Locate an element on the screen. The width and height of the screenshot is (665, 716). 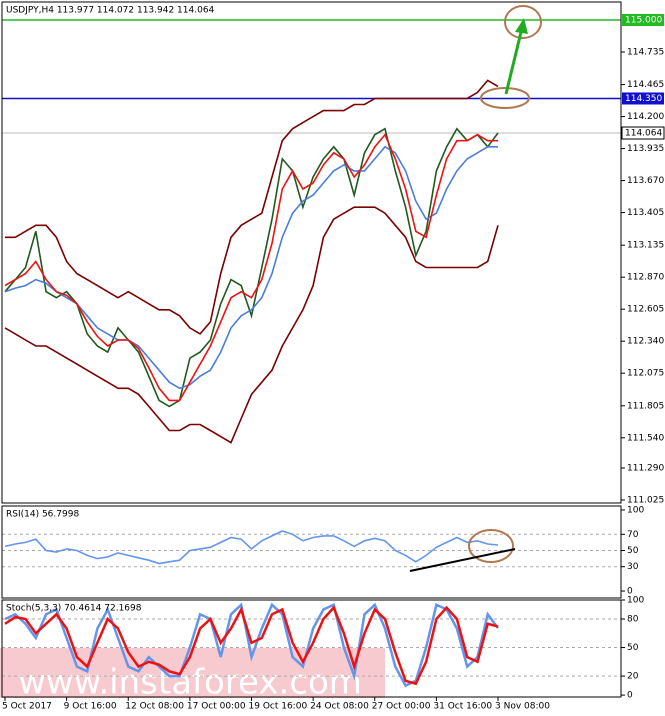
y-tick-label: 114.200 is located at coordinates (645, 117).